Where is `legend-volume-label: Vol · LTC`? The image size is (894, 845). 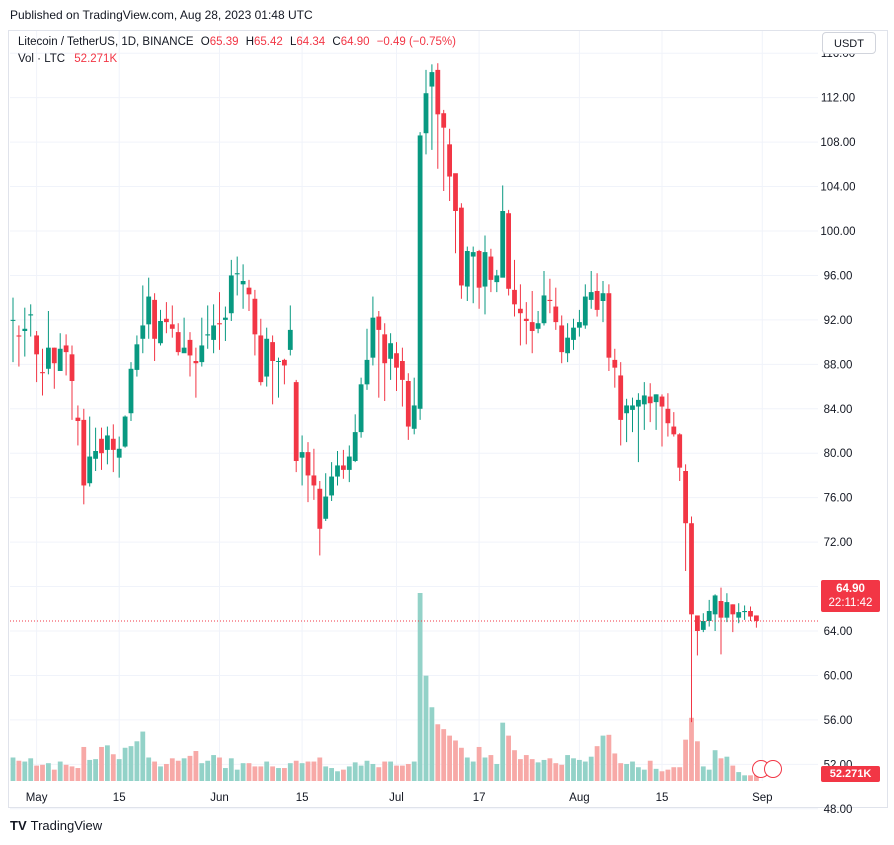
legend-volume-label: Vol · LTC is located at coordinates (42, 59).